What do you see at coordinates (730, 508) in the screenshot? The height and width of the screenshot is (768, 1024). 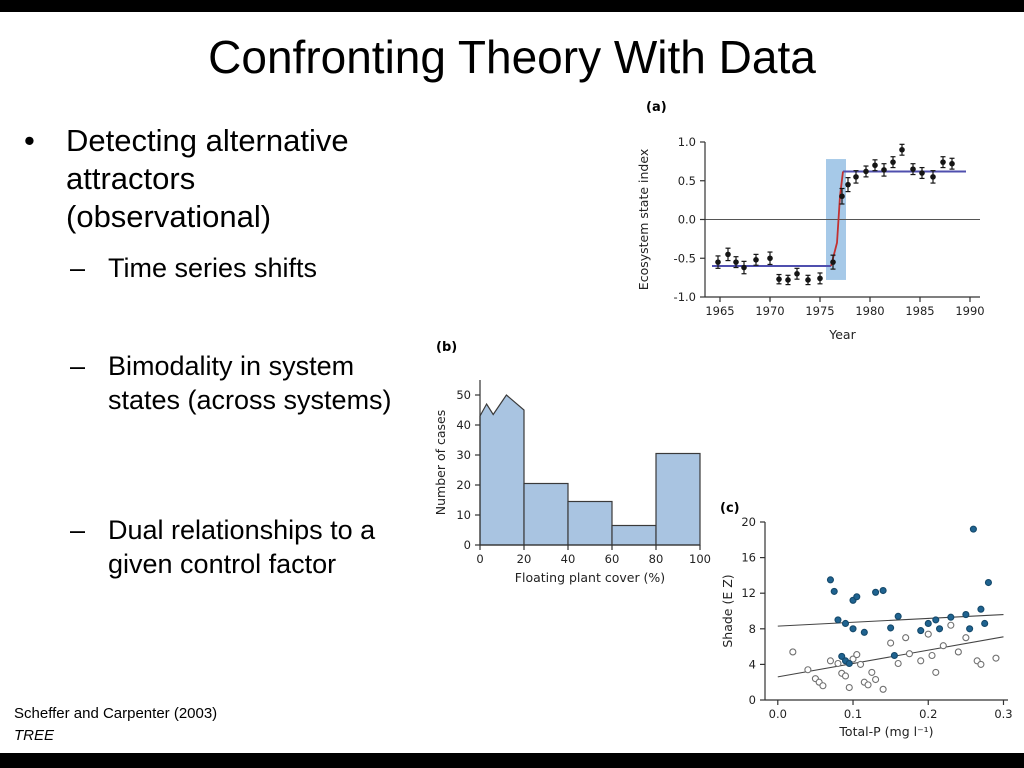 I see `panel-c-label: (c)` at bounding box center [730, 508].